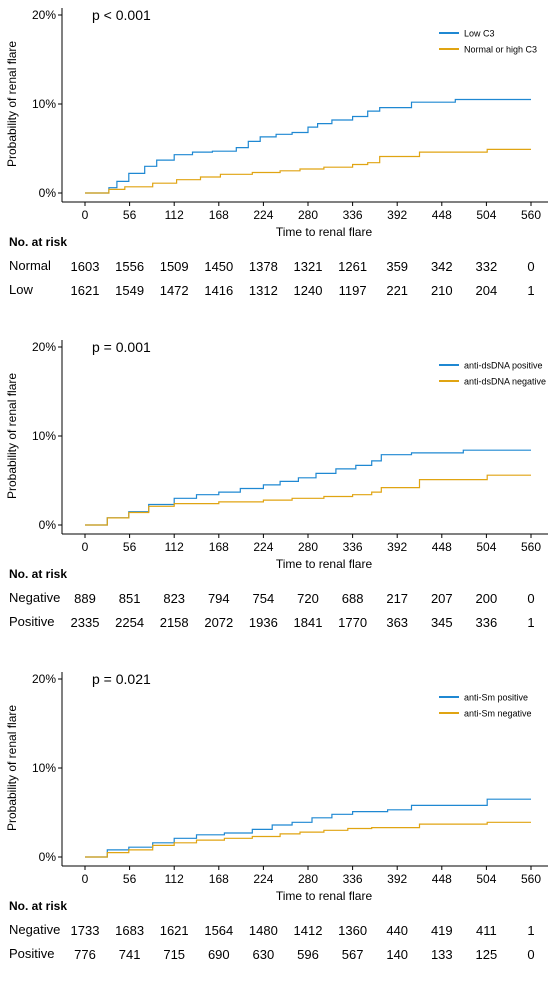 This screenshot has height=984, width=553. What do you see at coordinates (441, 266) in the screenshot?
I see `risk-count: 342` at bounding box center [441, 266].